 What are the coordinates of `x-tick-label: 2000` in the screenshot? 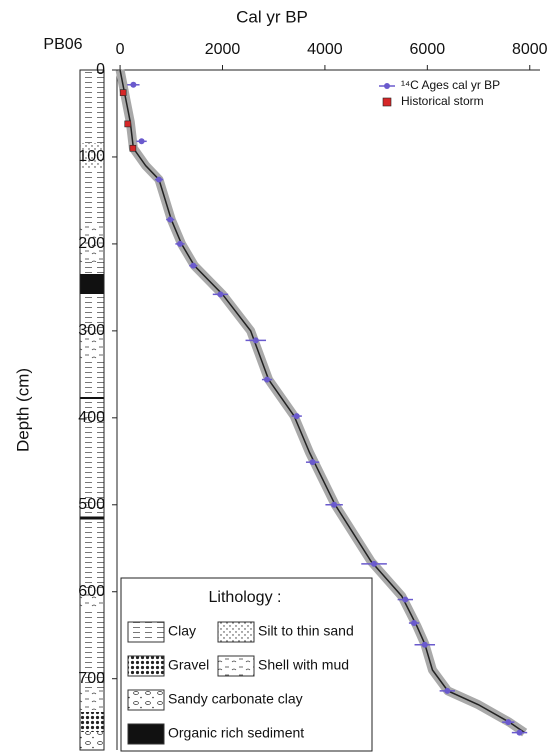 It's located at (223, 49).